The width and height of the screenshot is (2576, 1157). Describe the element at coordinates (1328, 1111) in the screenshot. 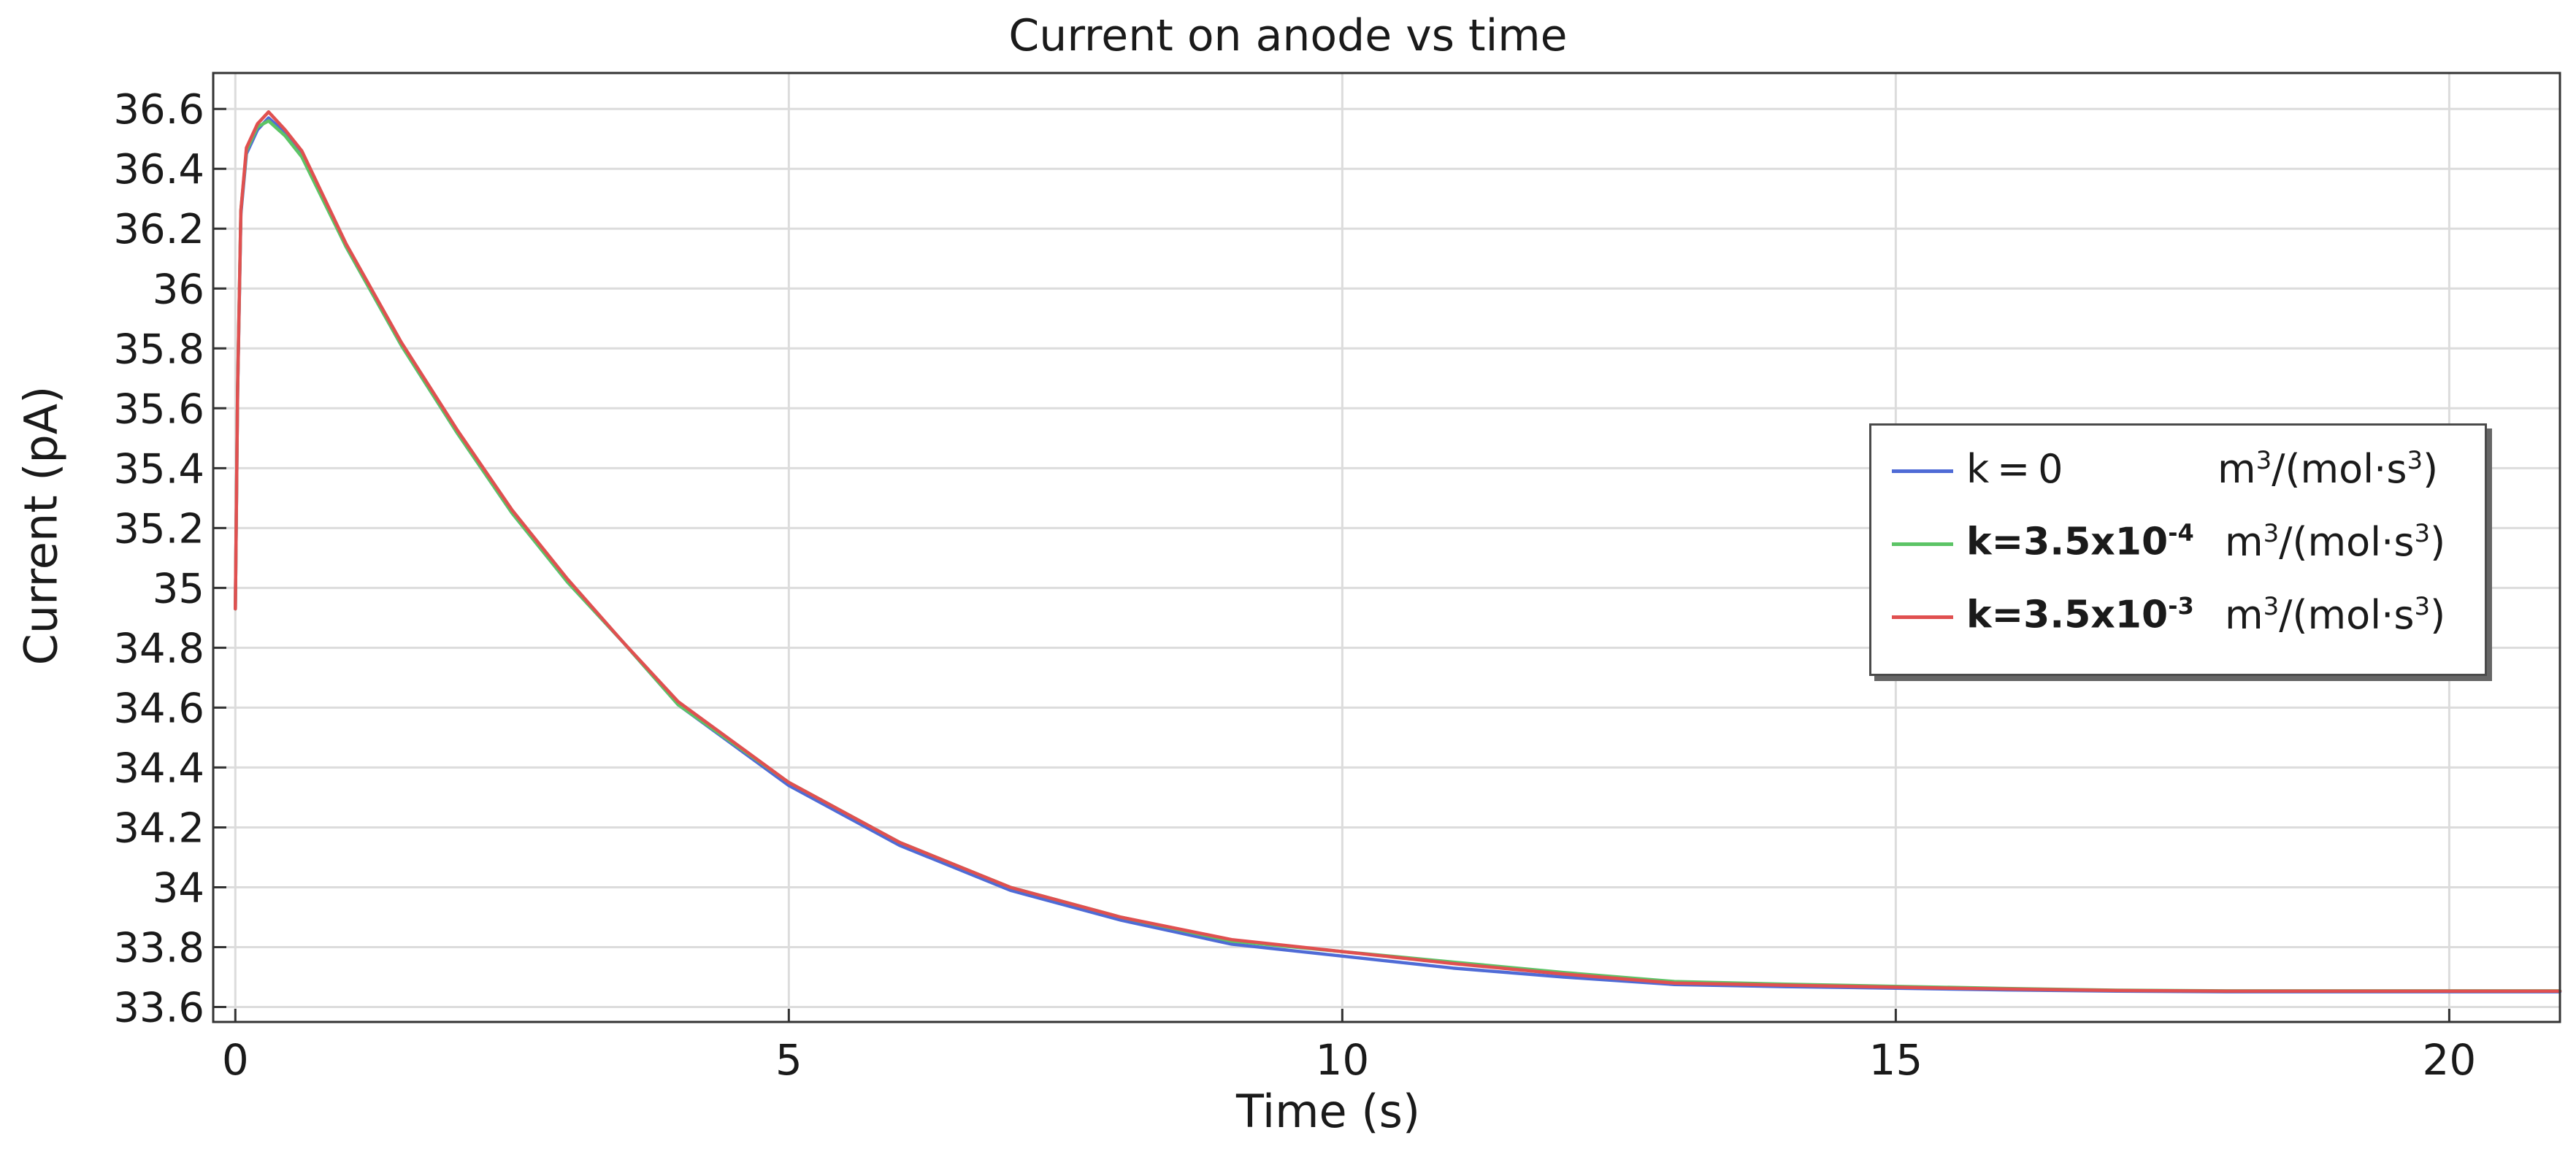

I see `x-axis-label: Time (s)` at that location.